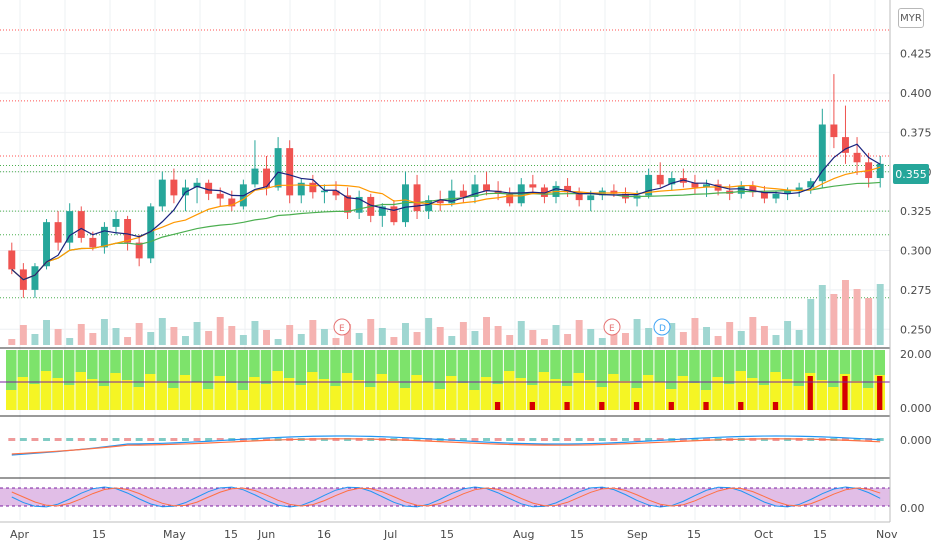  I want to click on event-marker-label: D, so click(662, 329).